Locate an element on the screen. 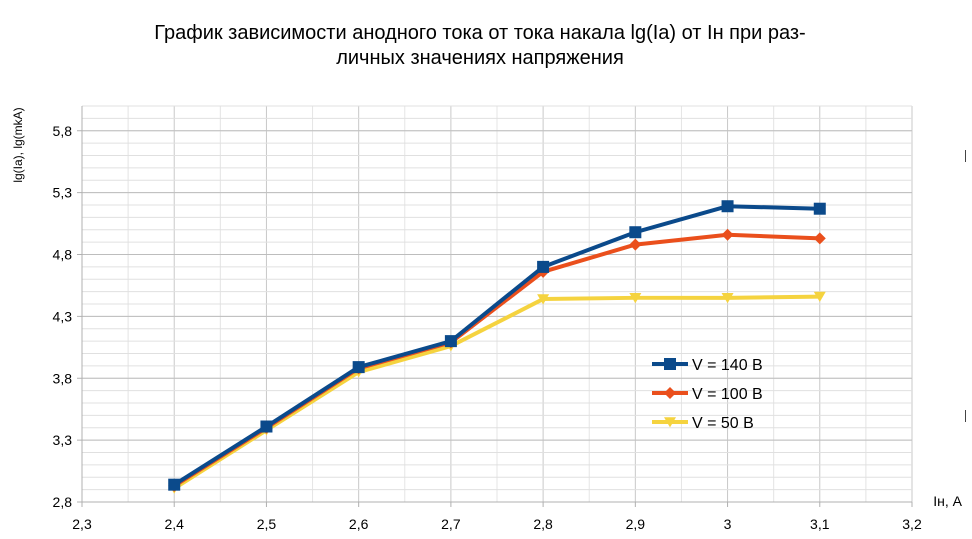 The image size is (972, 539). x-tick-label: 3,2 is located at coordinates (912, 524).